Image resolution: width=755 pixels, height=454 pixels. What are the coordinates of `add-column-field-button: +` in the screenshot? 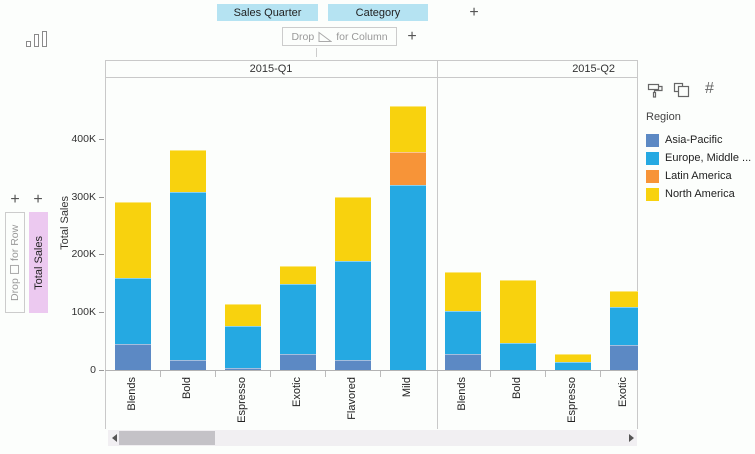 It's located at (474, 12).